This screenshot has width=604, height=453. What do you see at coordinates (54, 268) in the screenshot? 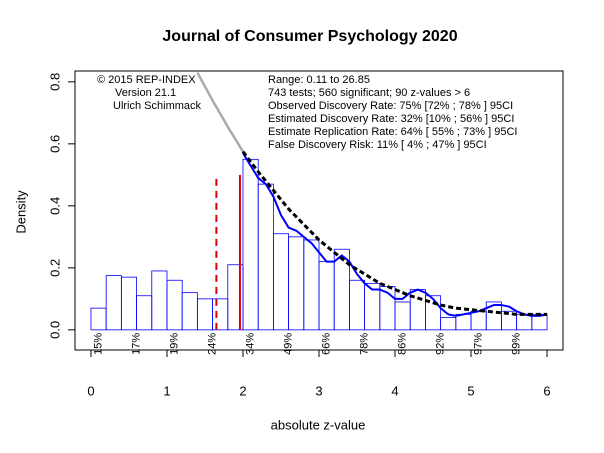
I see `y-tick-label: 0.2` at bounding box center [54, 268].